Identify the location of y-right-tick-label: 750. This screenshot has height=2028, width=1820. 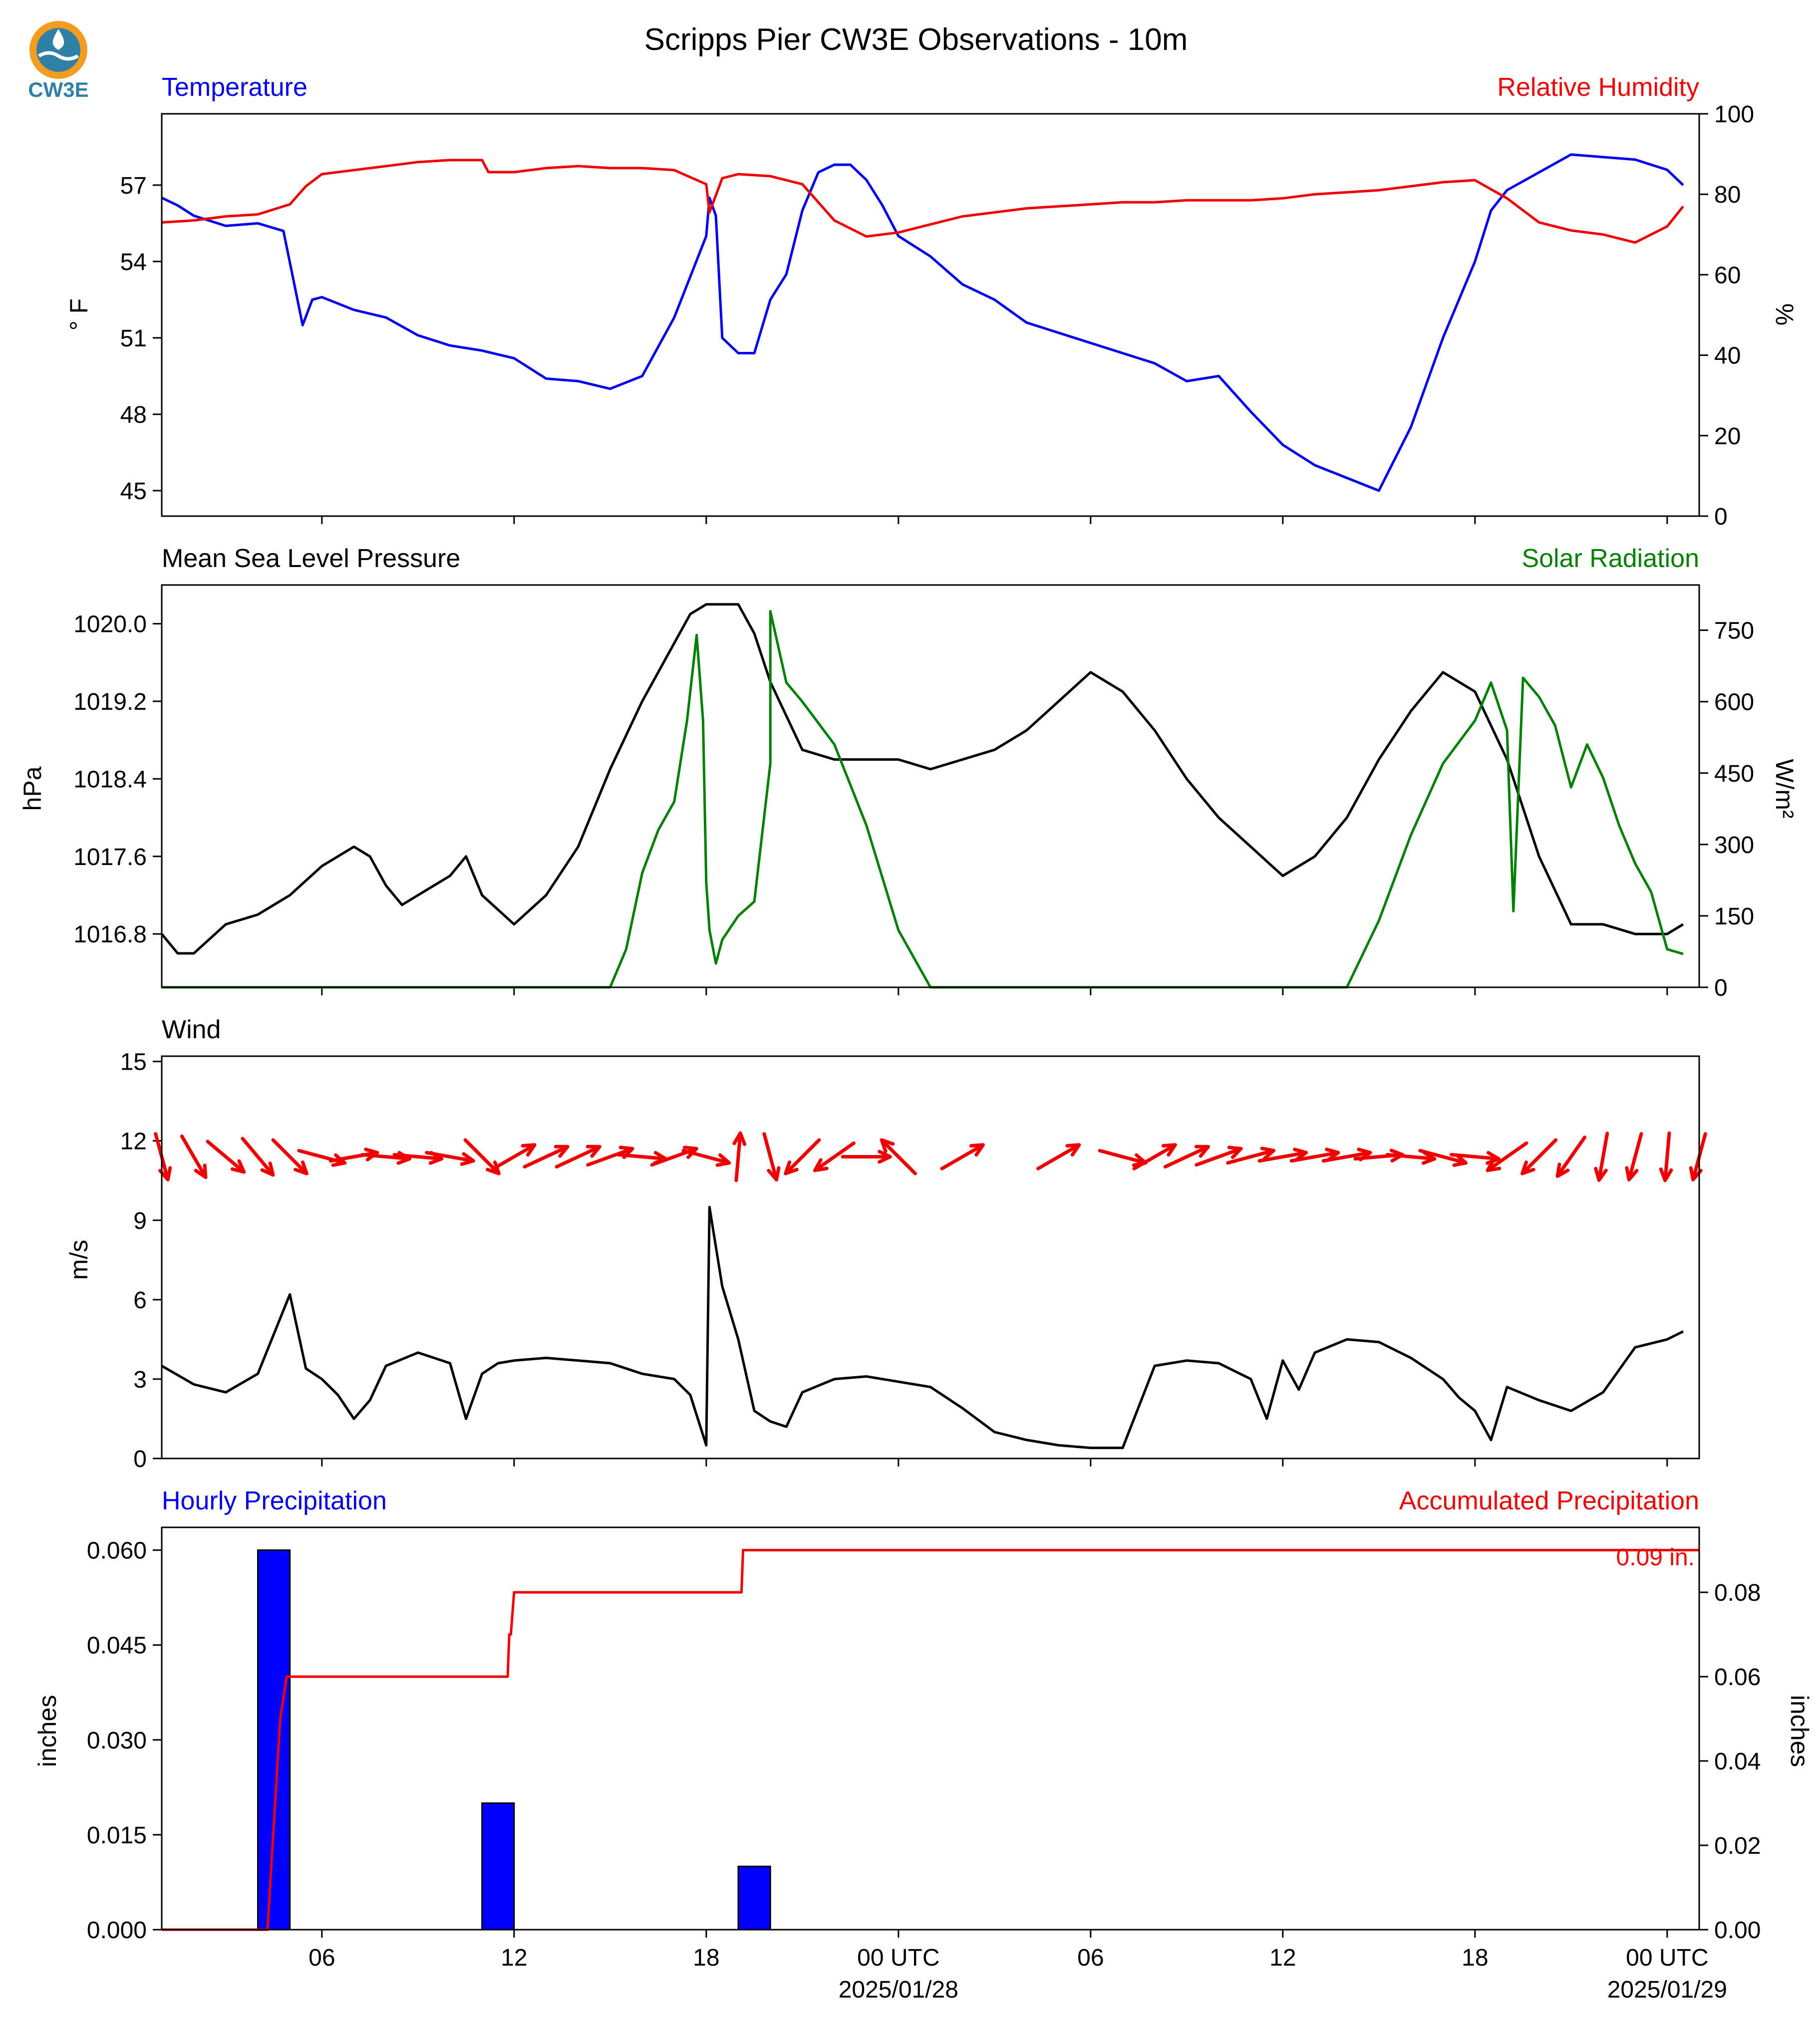
(1734, 631).